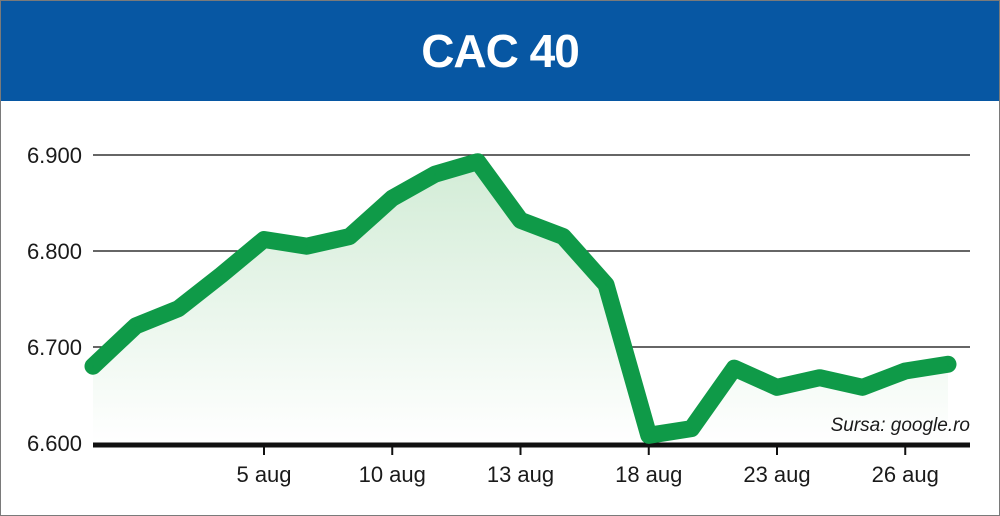 The height and width of the screenshot is (516, 1000). What do you see at coordinates (54, 347) in the screenshot?
I see `y-tick-label: 6.700` at bounding box center [54, 347].